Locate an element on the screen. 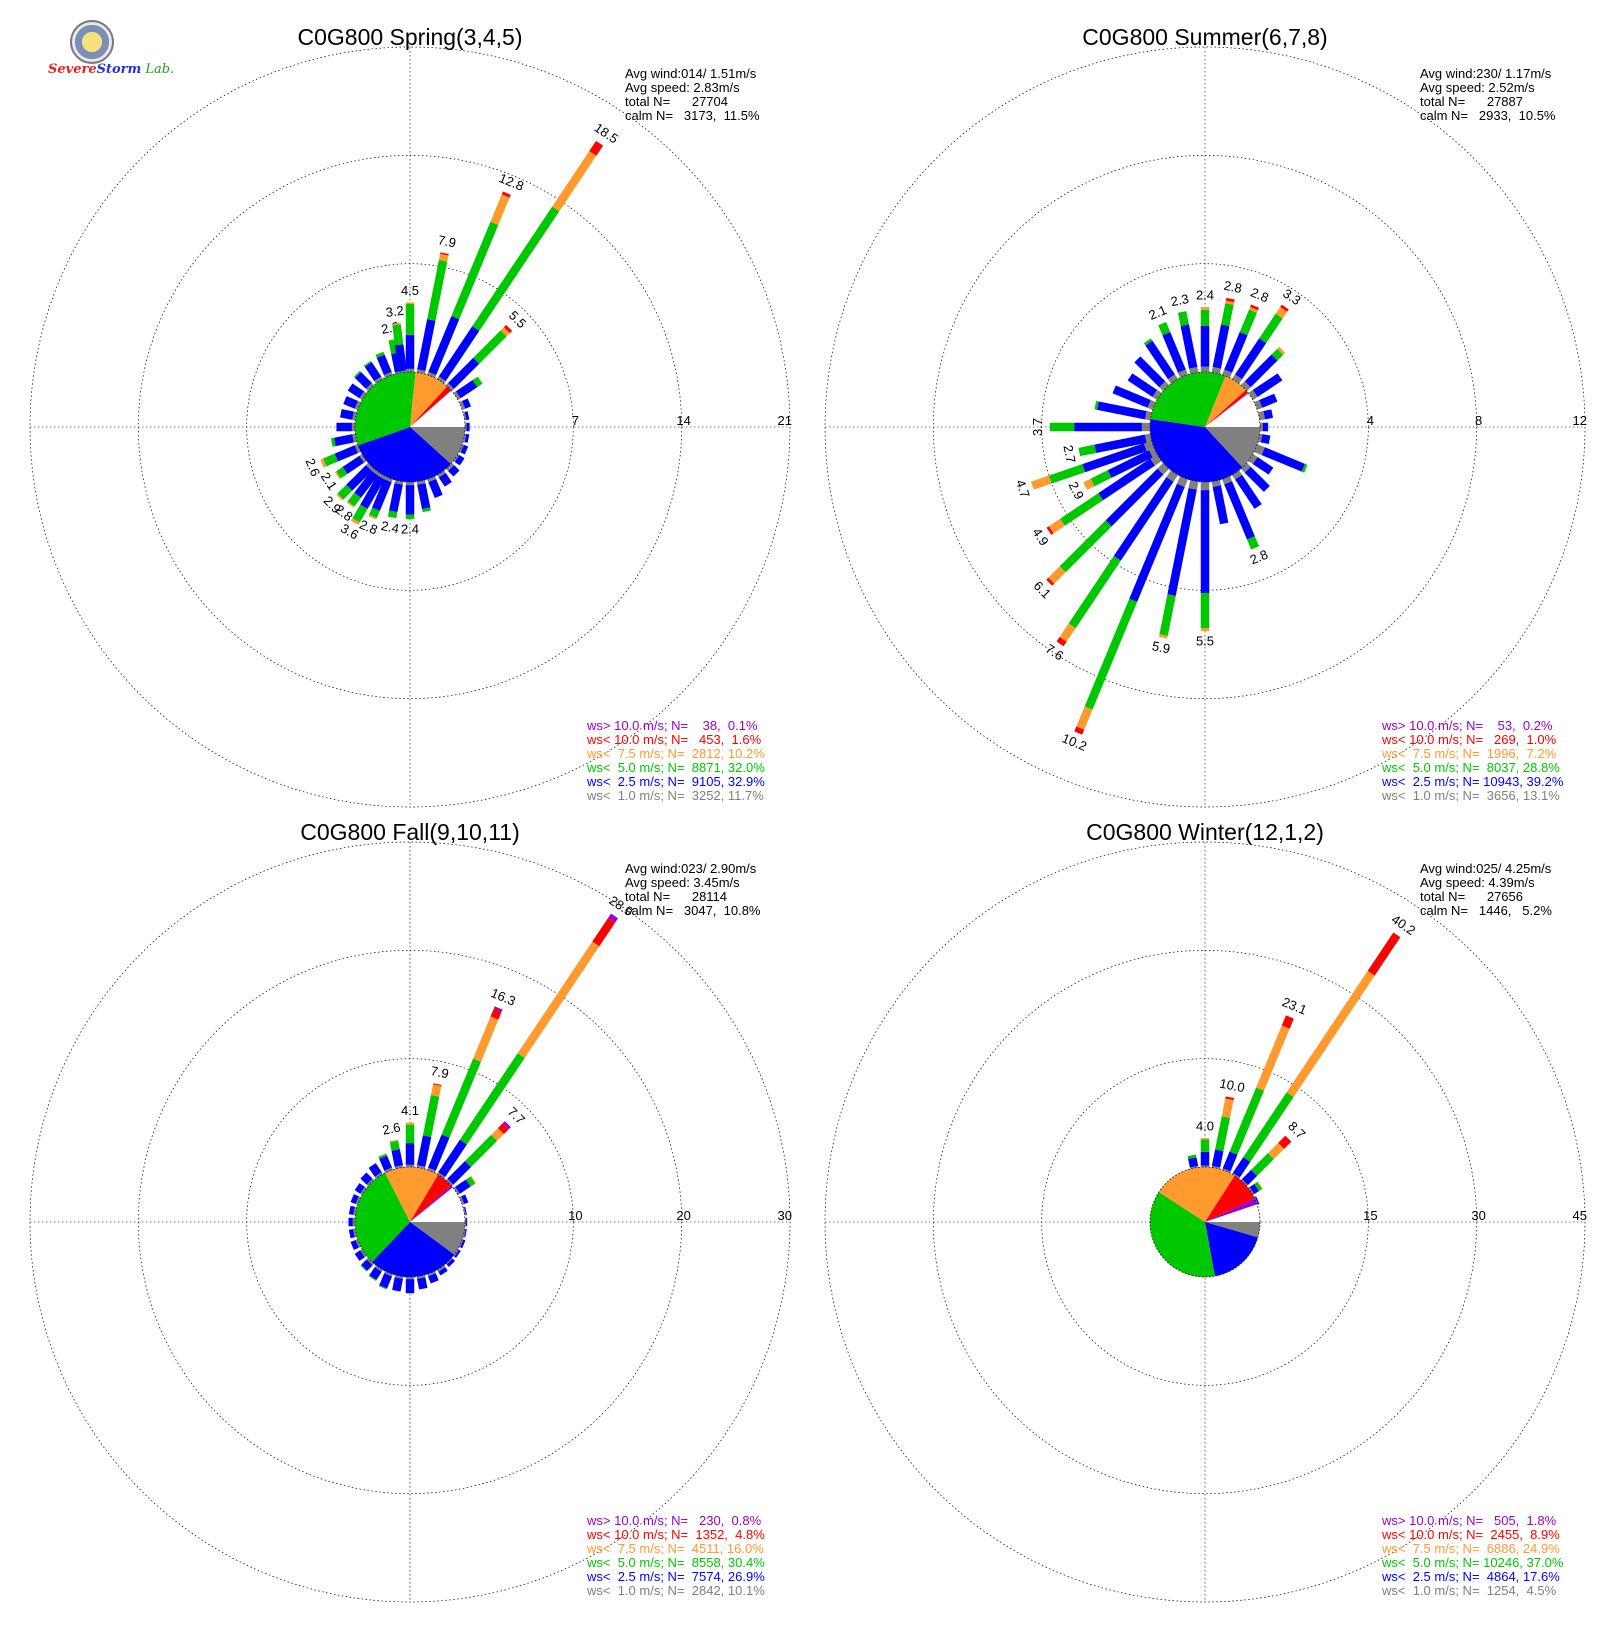 The image size is (1620, 1640). stats-line: total N= 27704 is located at coordinates (676, 101).